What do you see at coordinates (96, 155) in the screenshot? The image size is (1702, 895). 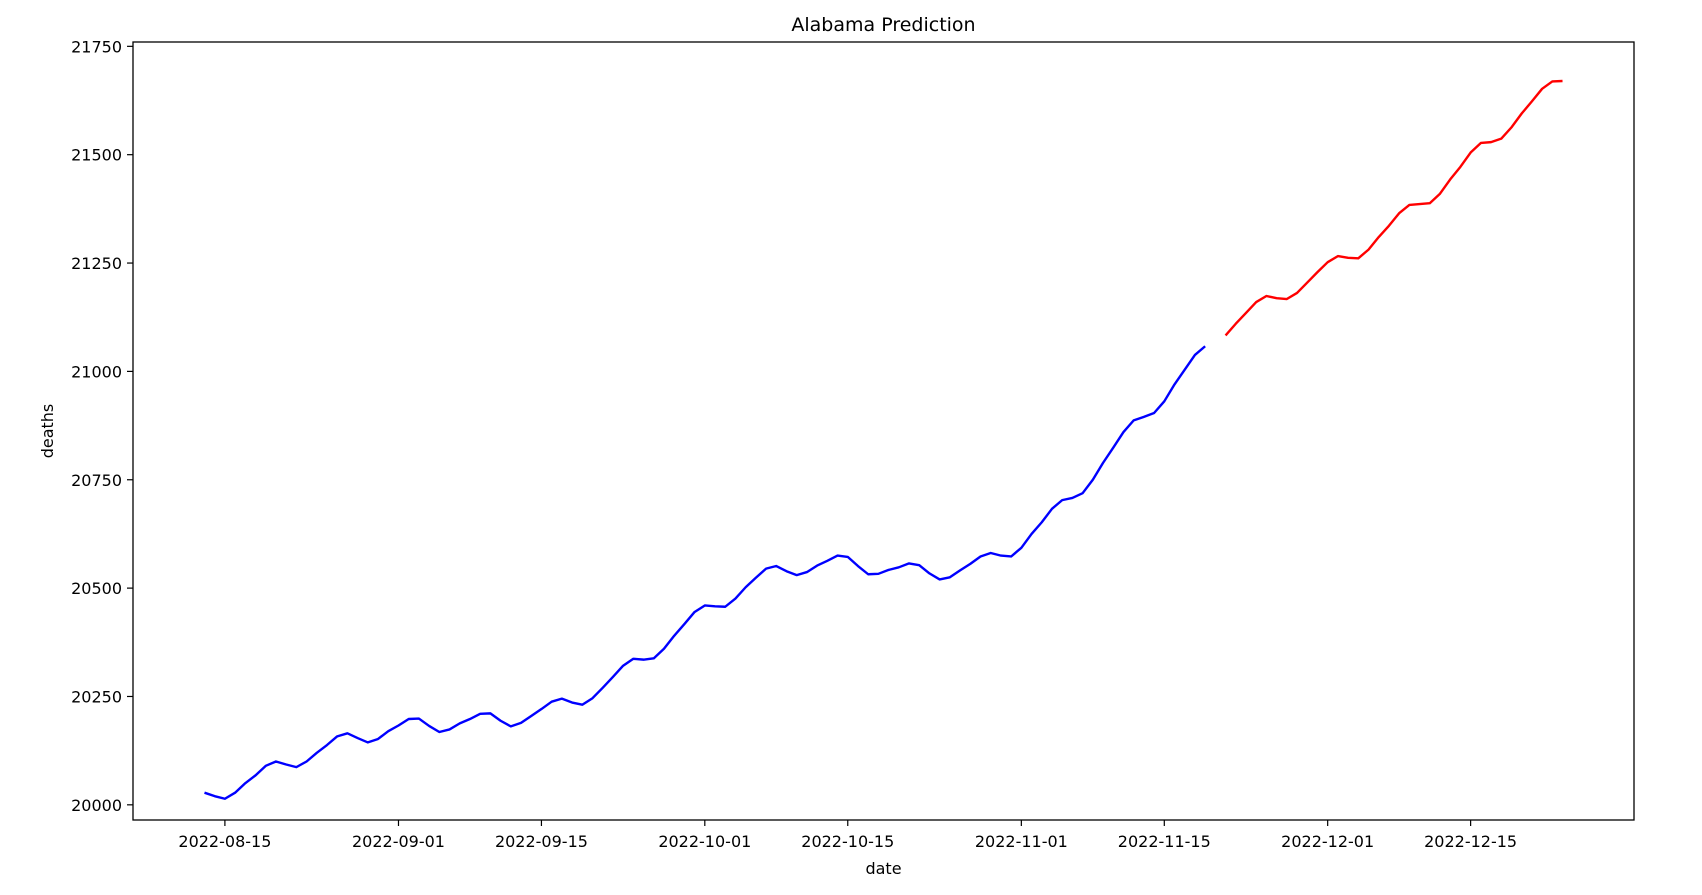 I see `y-tick-label: 21500` at bounding box center [96, 155].